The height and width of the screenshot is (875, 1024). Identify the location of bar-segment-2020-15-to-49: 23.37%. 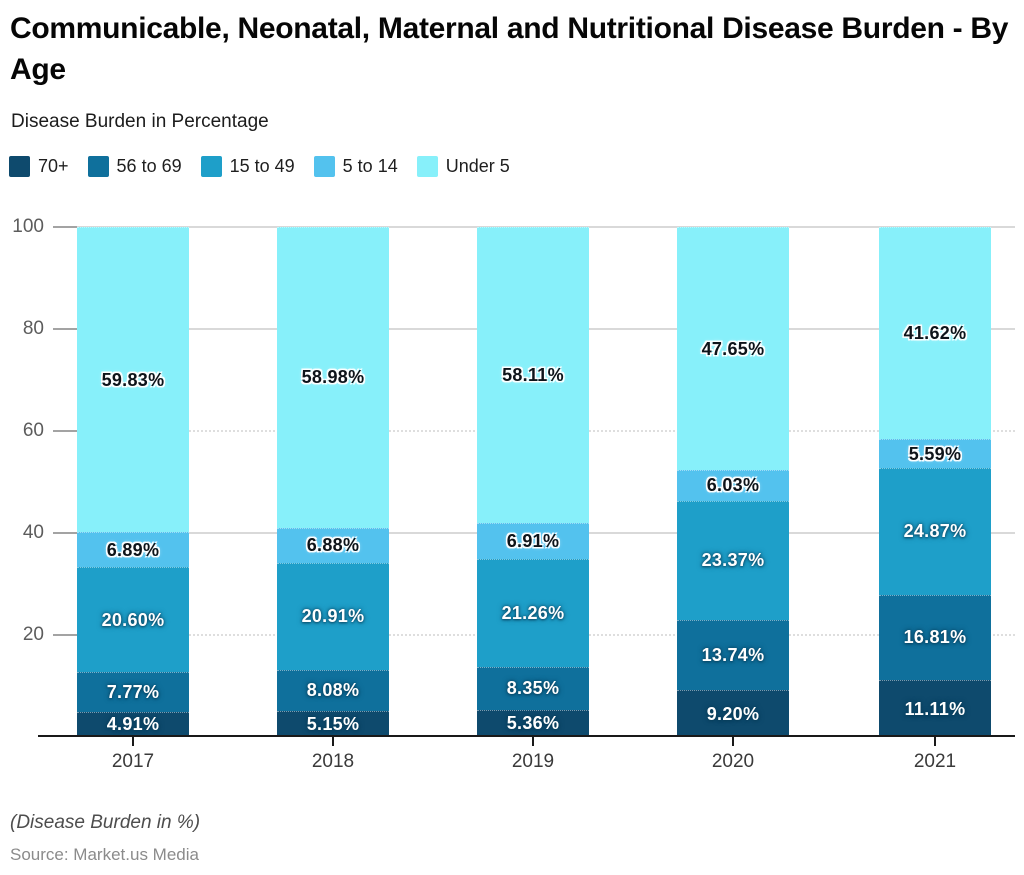
(733, 560).